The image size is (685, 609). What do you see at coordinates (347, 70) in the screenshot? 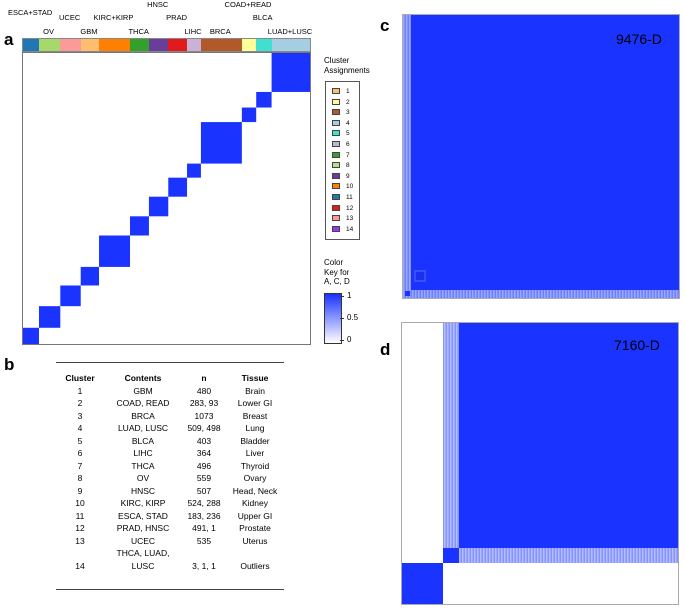
I see `cluster-legend-title-line-2: Assignments` at bounding box center [347, 70].